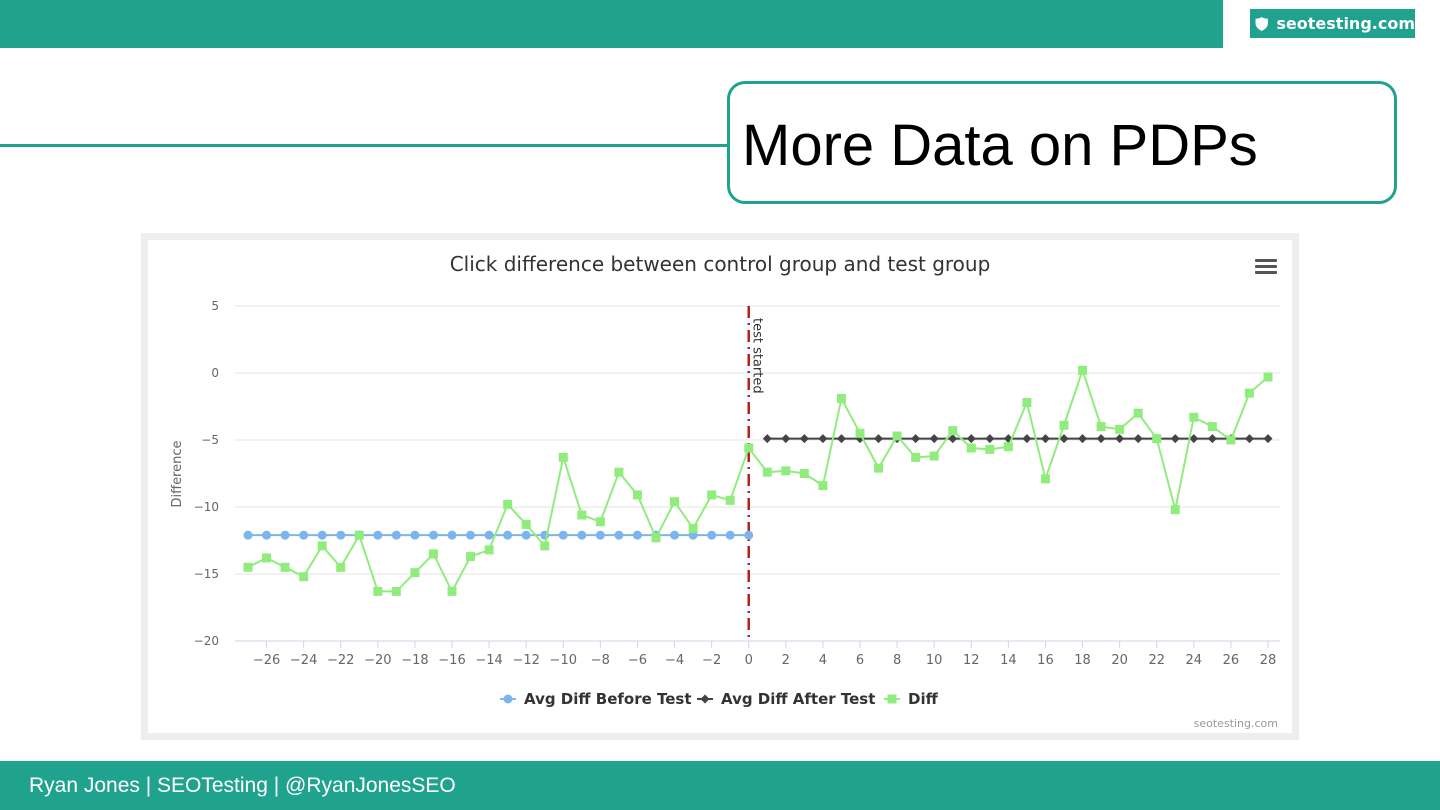 This screenshot has width=1440, height=810. I want to click on x-tick-label: 14, so click(1008, 660).